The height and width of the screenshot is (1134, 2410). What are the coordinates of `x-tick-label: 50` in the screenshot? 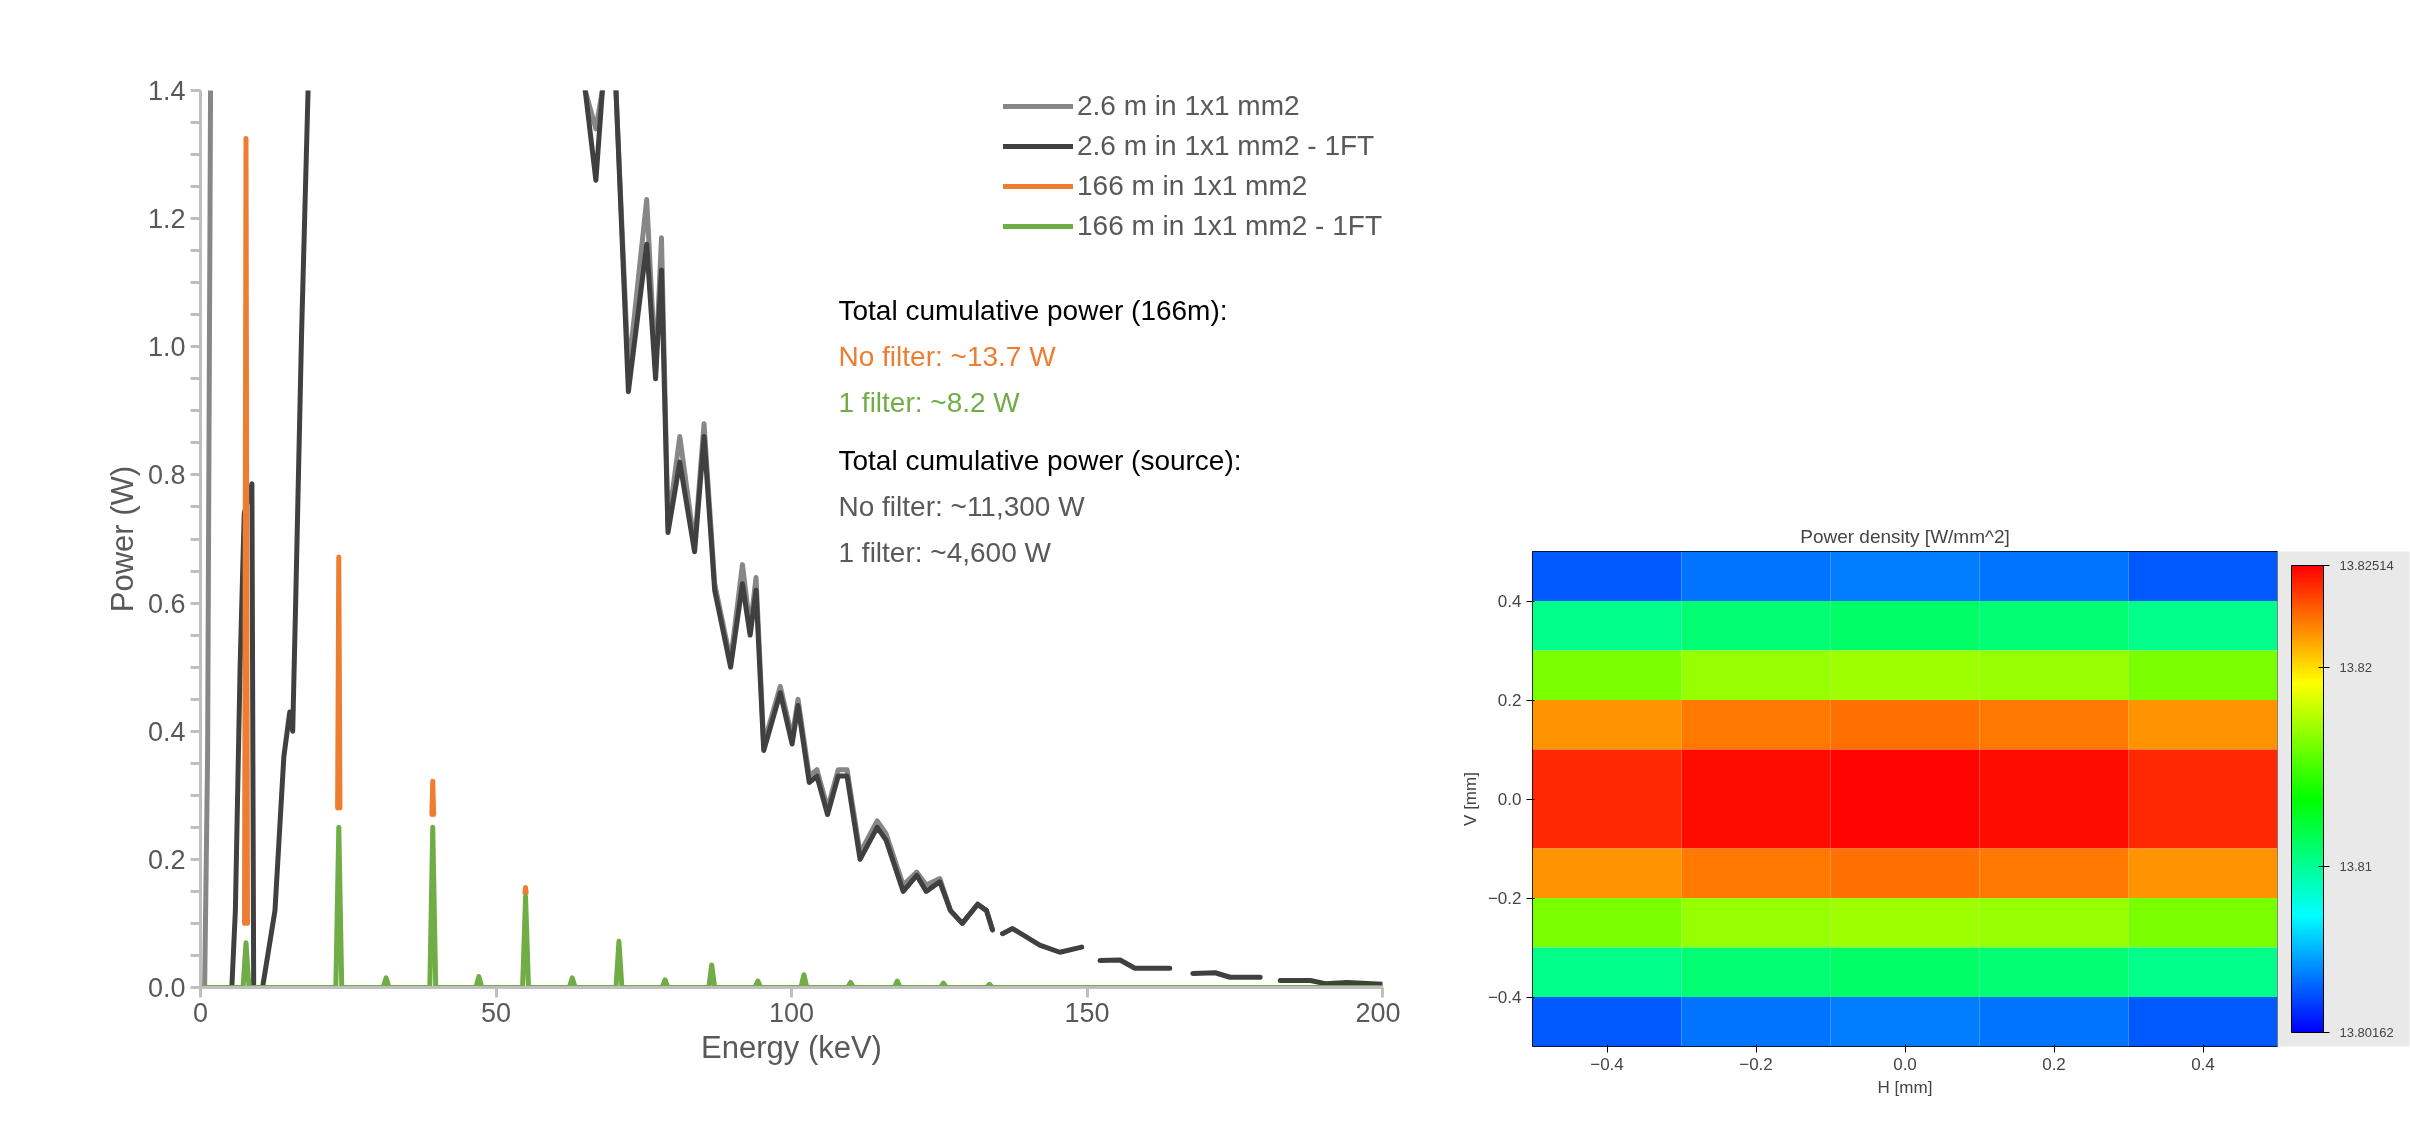 It's located at (496, 1012).